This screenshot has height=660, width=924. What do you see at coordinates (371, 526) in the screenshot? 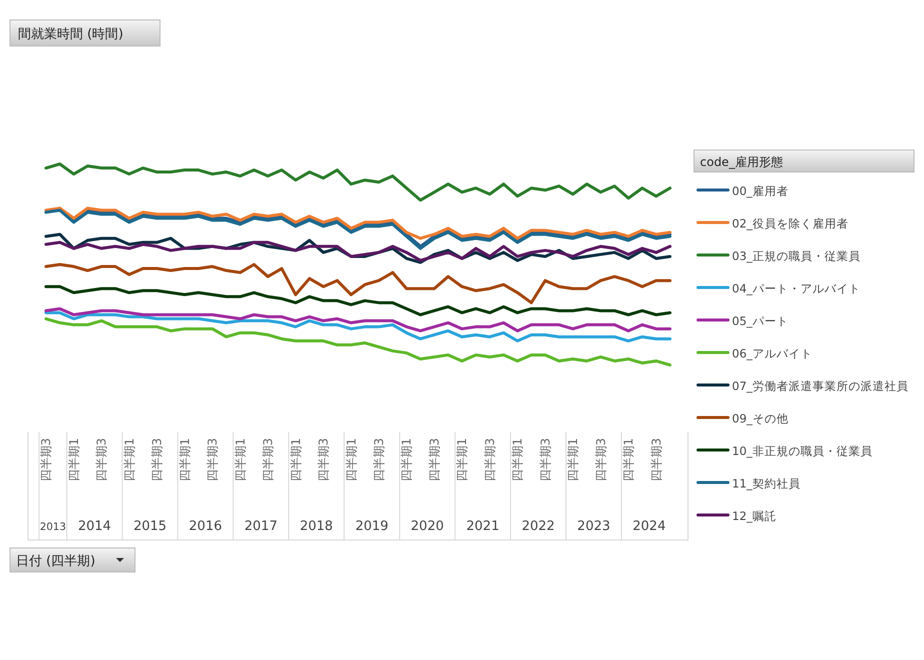
I see `text: 2019` at bounding box center [371, 526].